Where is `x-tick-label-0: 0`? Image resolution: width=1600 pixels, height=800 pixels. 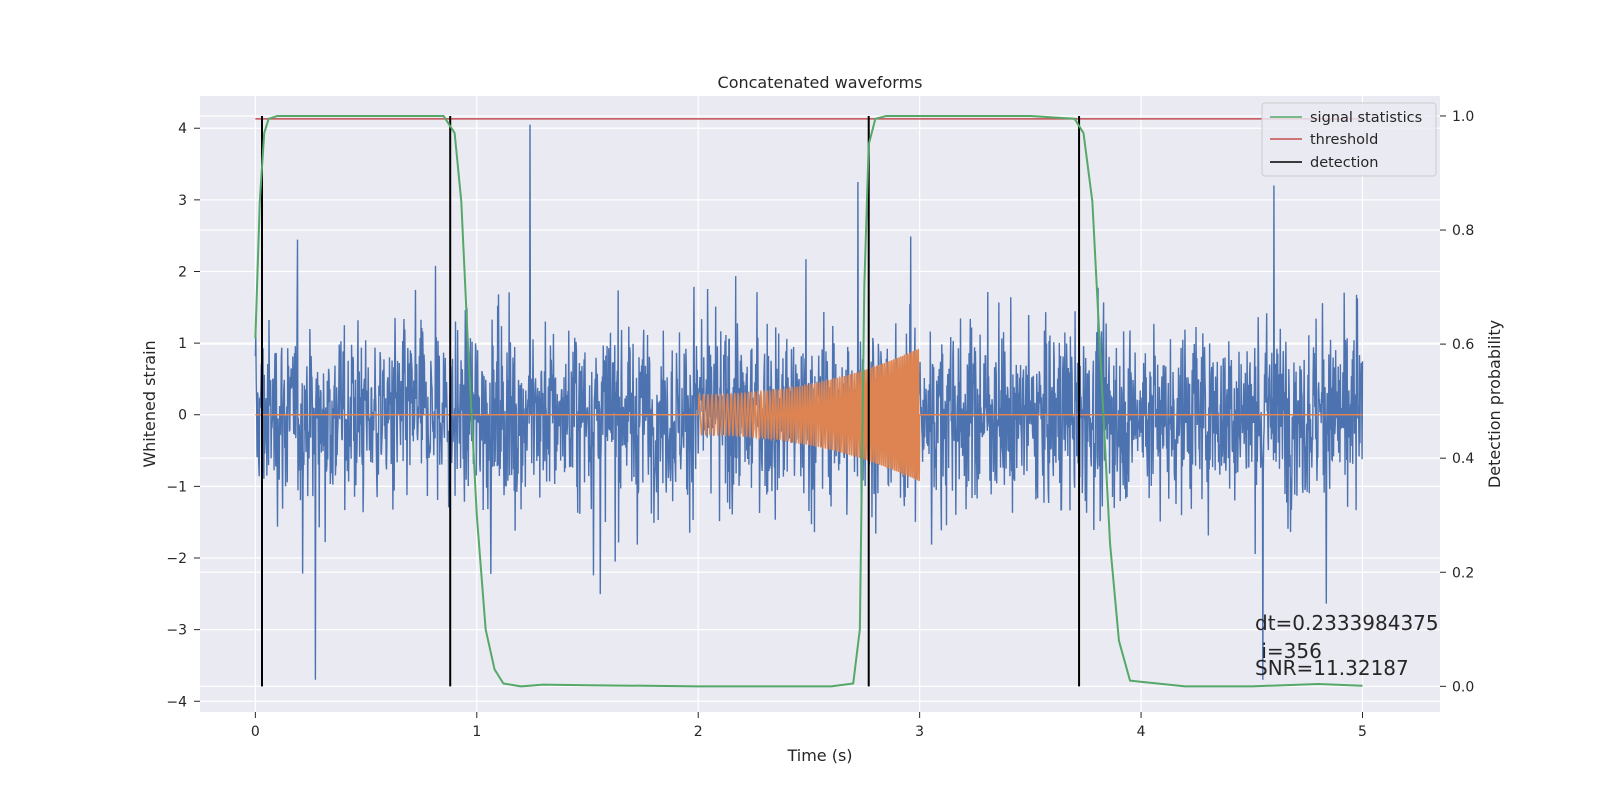
x-tick-label-0: 0 is located at coordinates (255, 732).